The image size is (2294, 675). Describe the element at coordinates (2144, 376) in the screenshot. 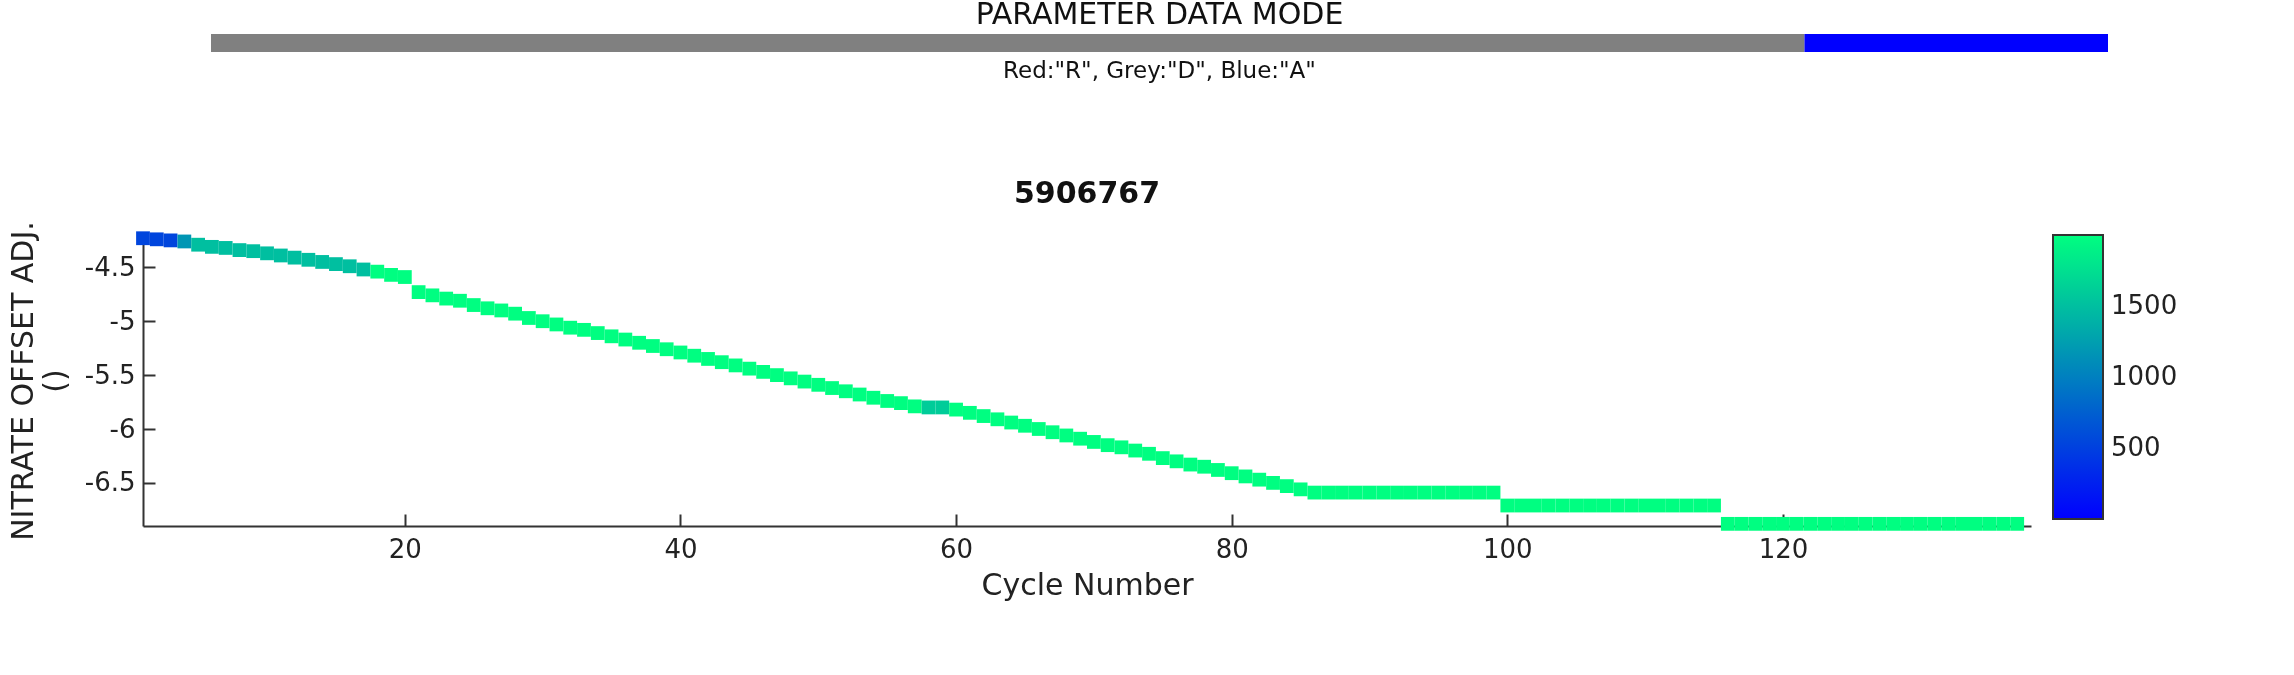

I see `color-bar-label: 1000` at that location.